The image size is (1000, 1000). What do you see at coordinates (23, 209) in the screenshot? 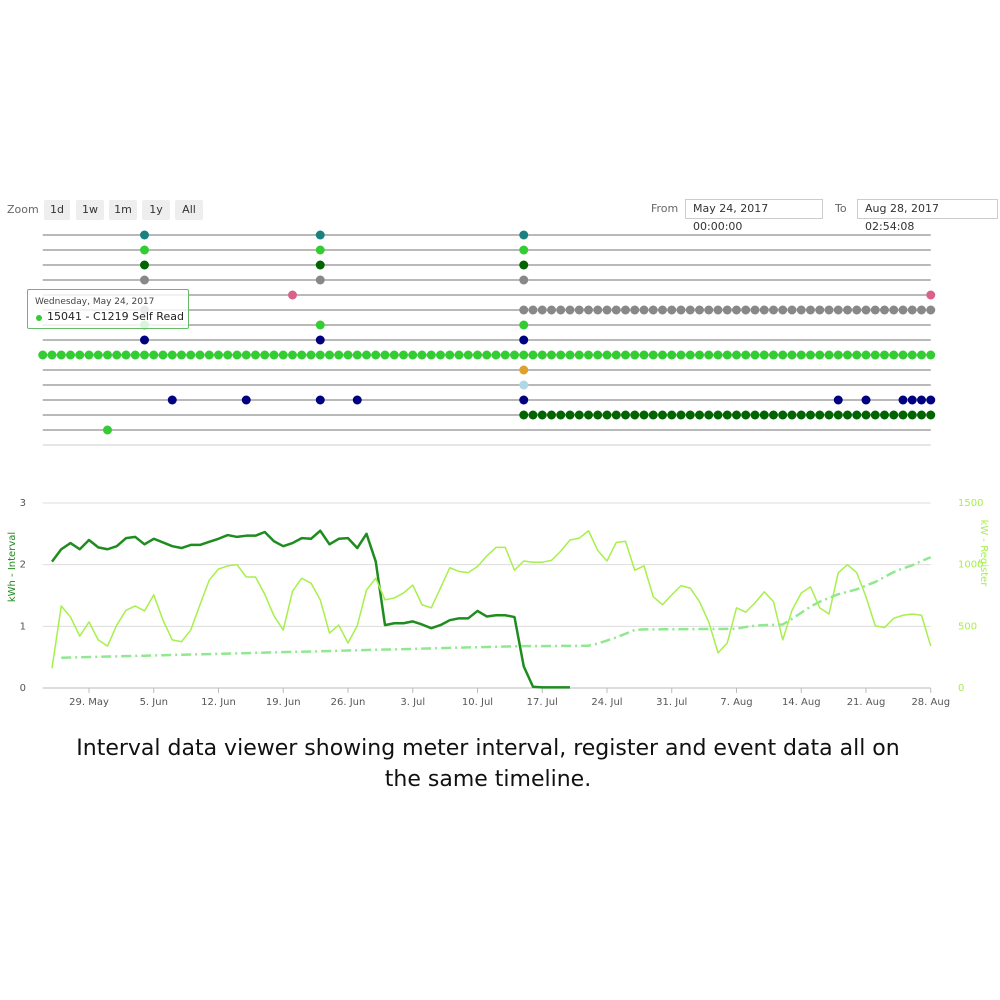
I see `zoom-label: Zoom` at bounding box center [23, 209].